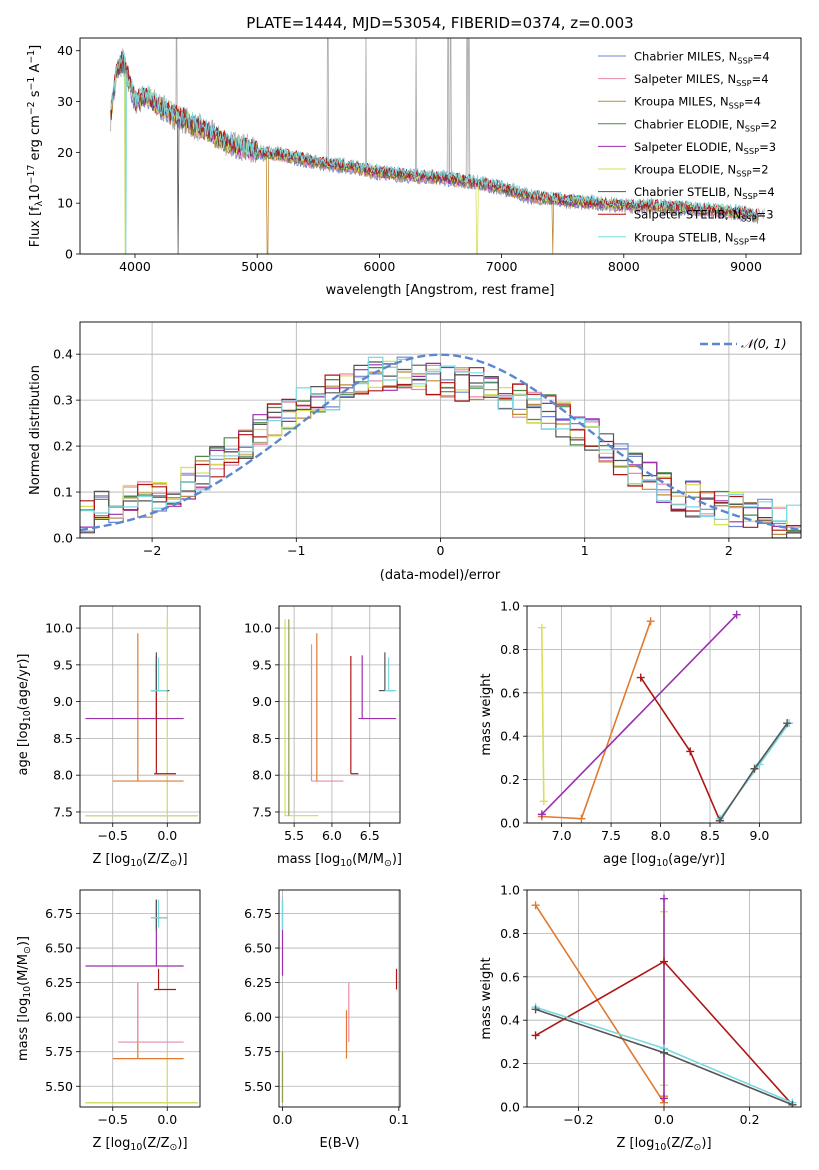 The image size is (819, 1170). What do you see at coordinates (23, 682) in the screenshot?
I see `label-part: (age/yr)]` at bounding box center [23, 682].